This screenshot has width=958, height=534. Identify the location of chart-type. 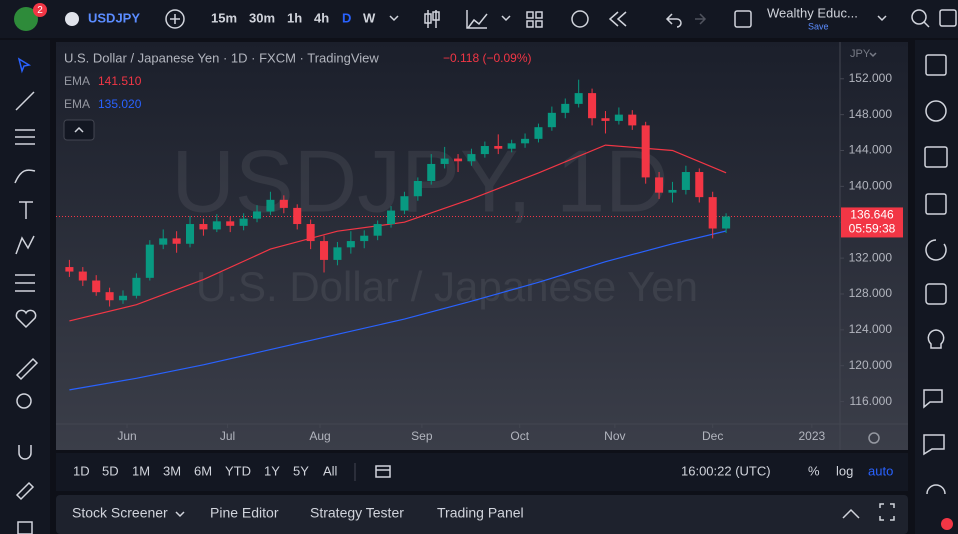
(432, 19).